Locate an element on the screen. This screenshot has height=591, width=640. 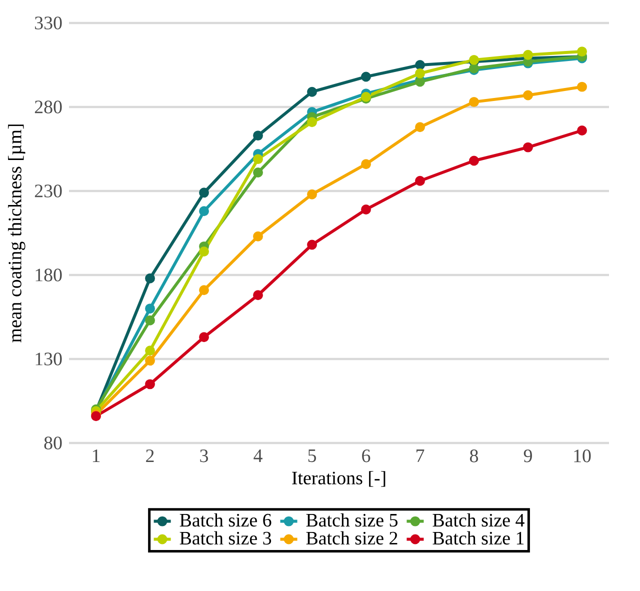
x-tick-label: 7 is located at coordinates (420, 455).